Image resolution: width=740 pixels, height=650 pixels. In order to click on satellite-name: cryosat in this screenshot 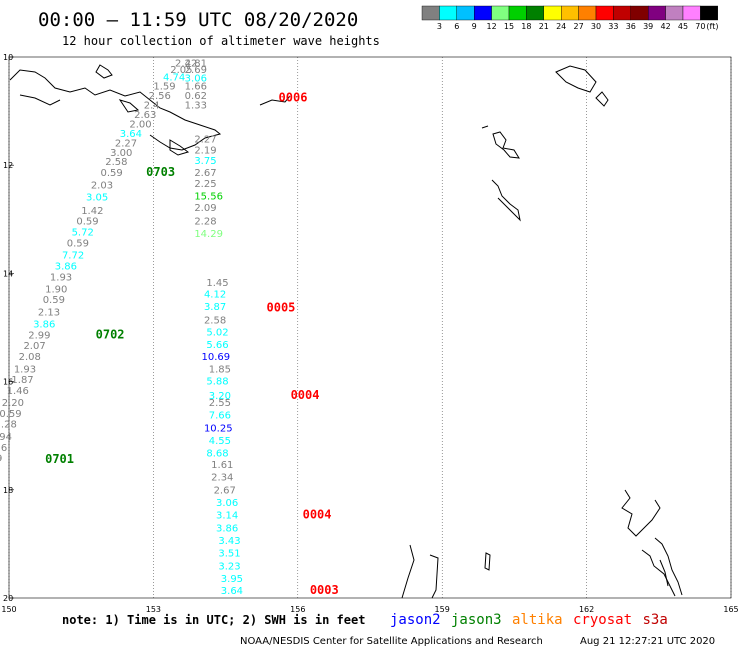, I will do `click(602, 620)`.